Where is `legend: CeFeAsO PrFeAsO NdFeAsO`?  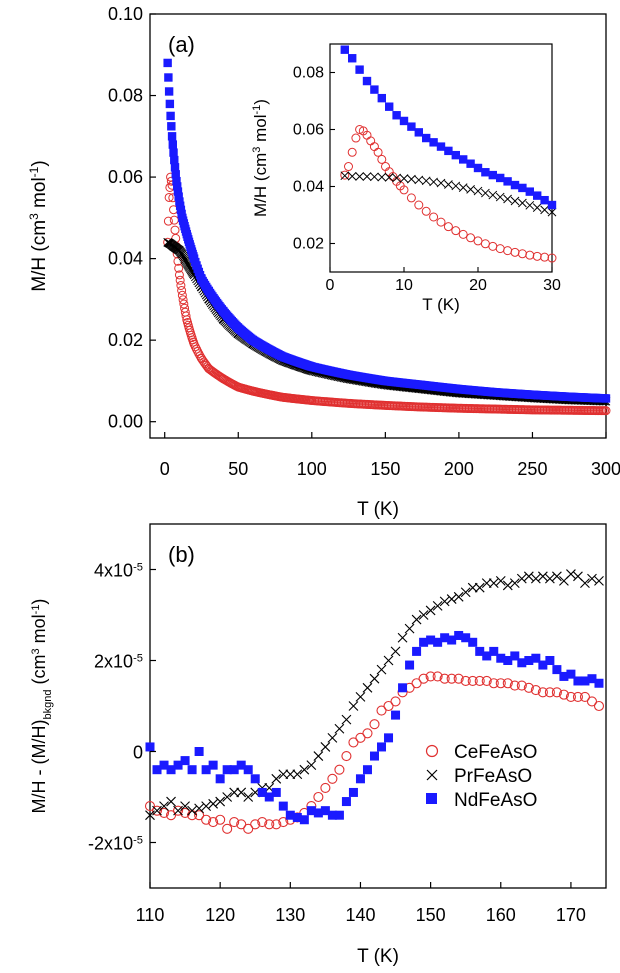 legend: CeFeAsO PrFeAsO NdFeAsO is located at coordinates (481, 776).